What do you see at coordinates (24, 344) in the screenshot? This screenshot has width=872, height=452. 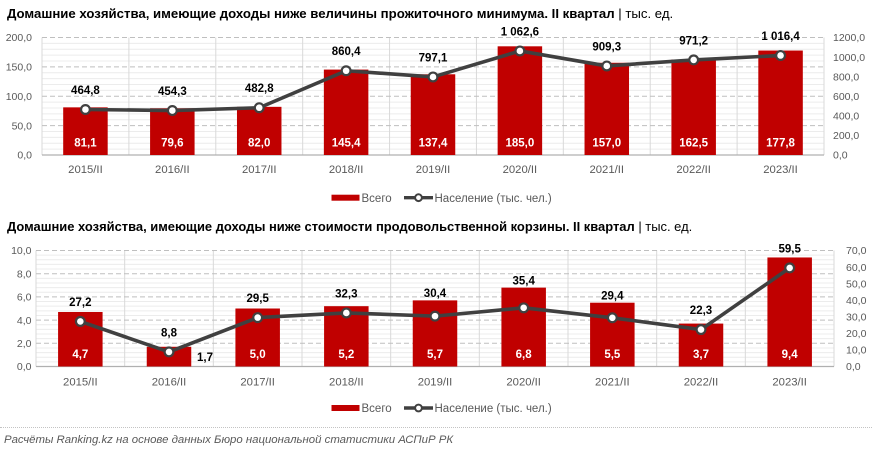 I see `svg-text: 2,0` at bounding box center [24, 344].